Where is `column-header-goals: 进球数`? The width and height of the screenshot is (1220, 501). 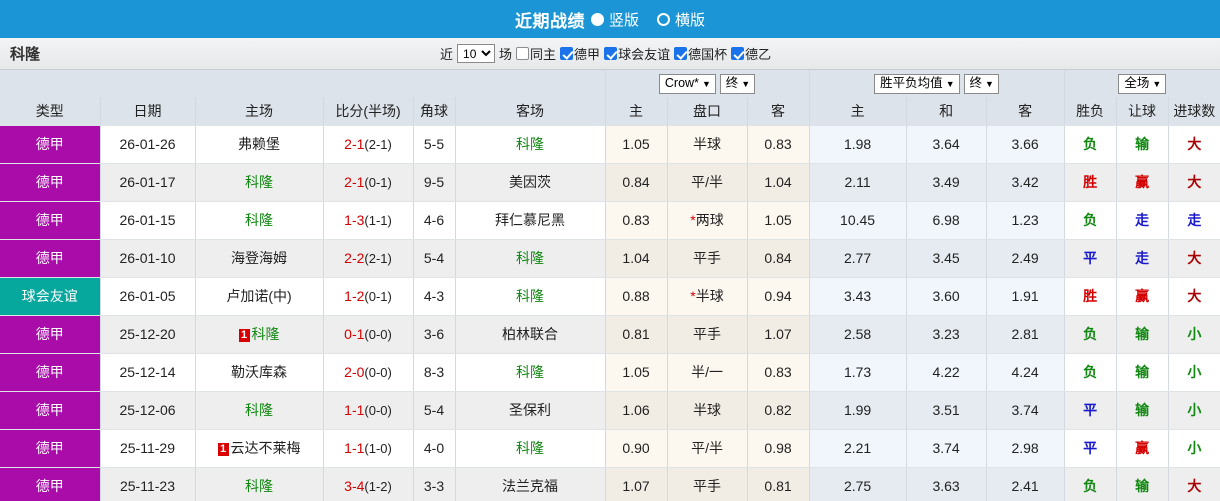 column-header-goals: 进球数 is located at coordinates (1194, 111).